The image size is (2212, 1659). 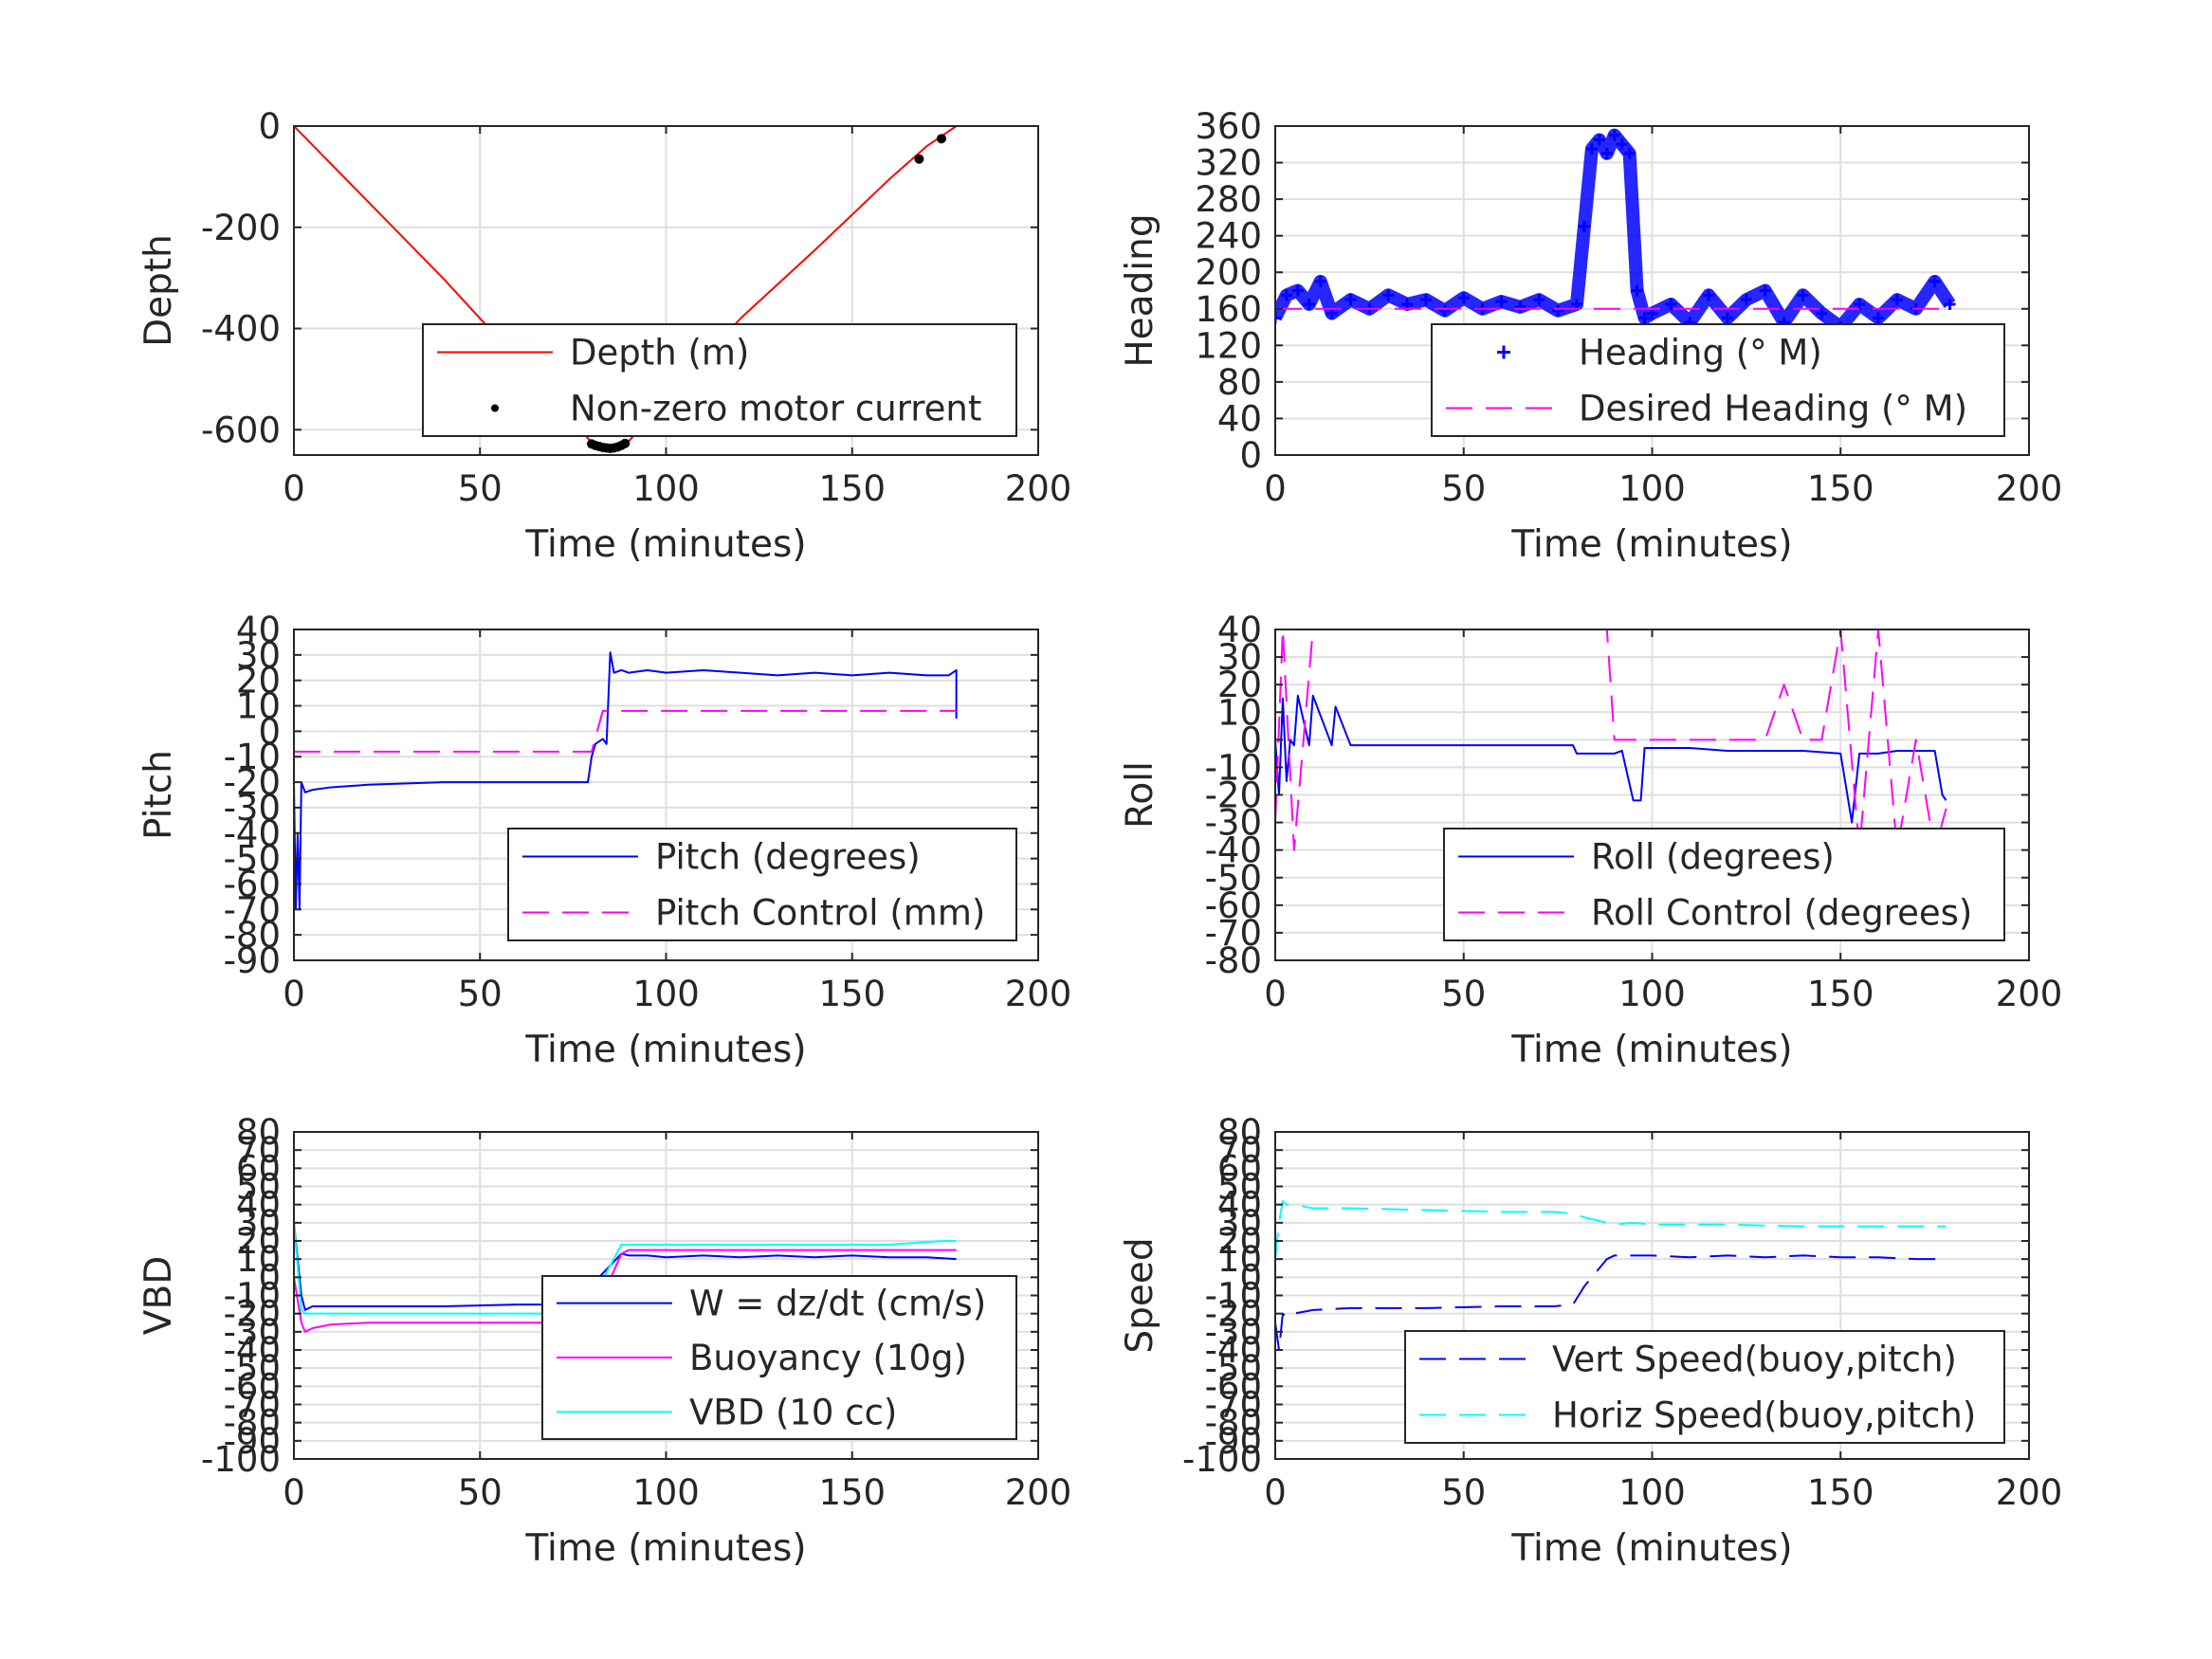 What do you see at coordinates (1239, 712) in the screenshot?
I see `roll-y-tick-label: 10` at bounding box center [1239, 712].